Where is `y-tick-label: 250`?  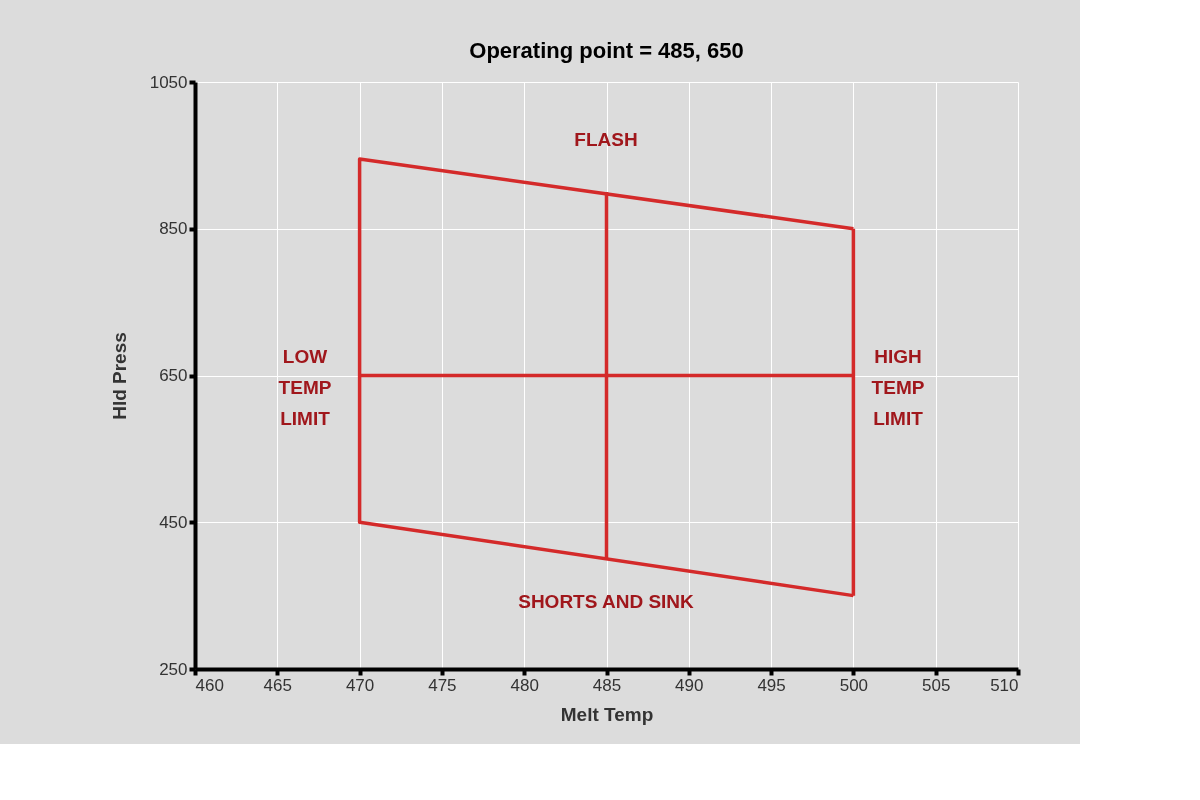
y-tick-label: 250 is located at coordinates (173, 669).